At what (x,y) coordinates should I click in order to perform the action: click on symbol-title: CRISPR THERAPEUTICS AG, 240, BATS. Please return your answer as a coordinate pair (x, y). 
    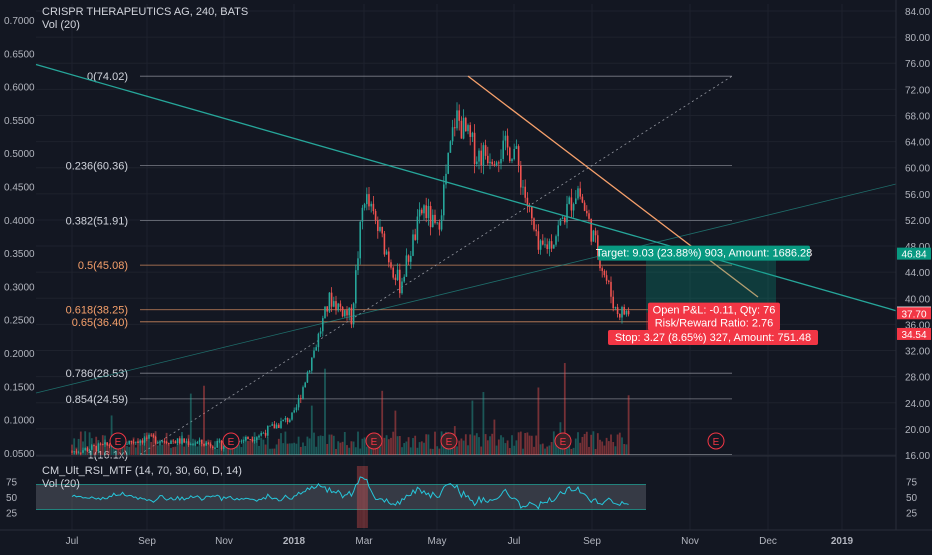
    Looking at the image, I should click on (145, 12).